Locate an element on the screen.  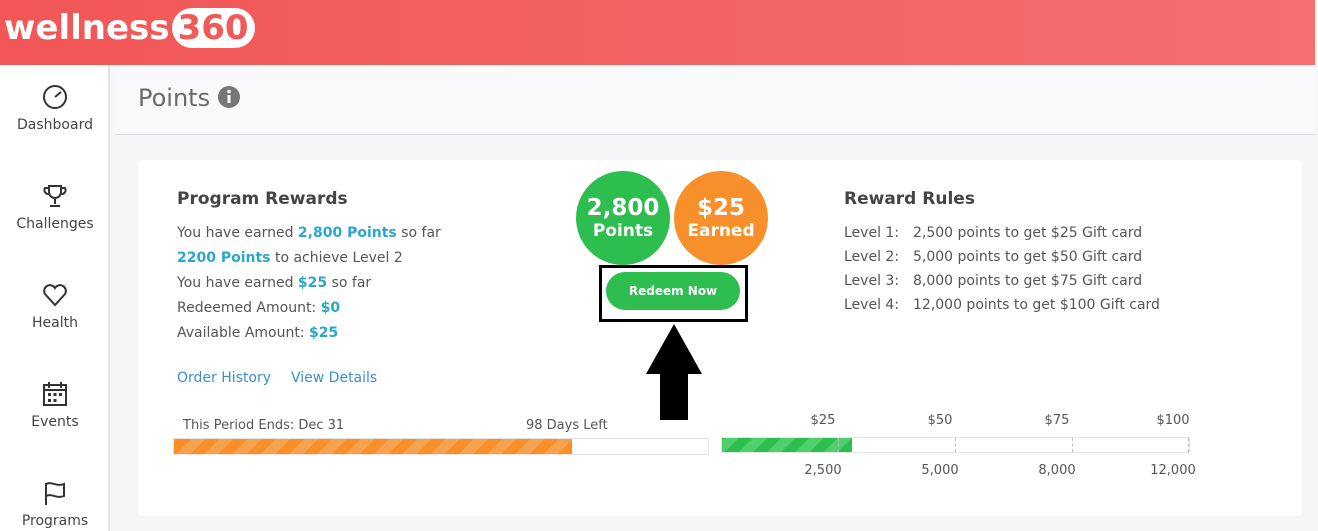
level-reward: $100 is located at coordinates (1173, 420).